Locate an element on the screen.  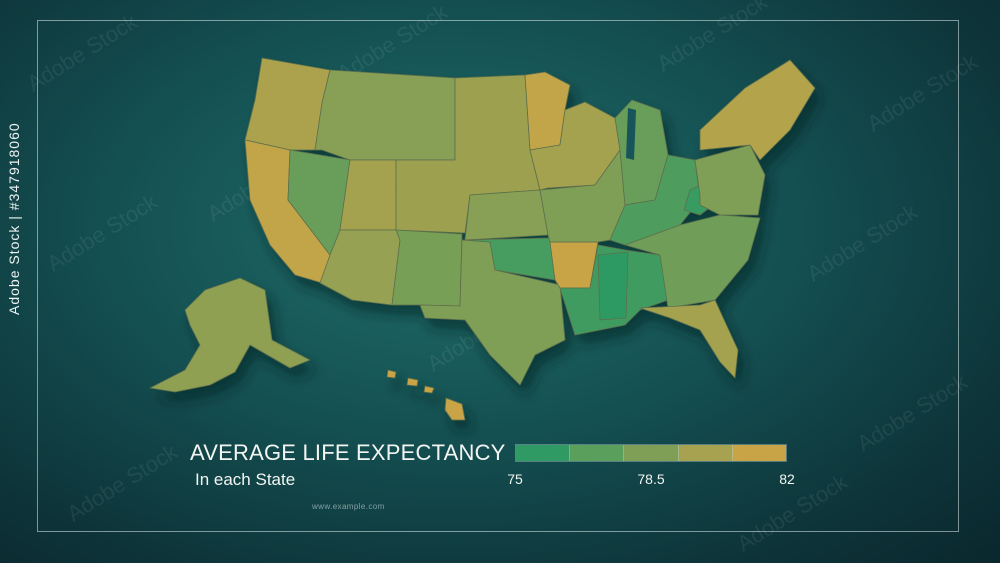
region-mississippi is located at coordinates (613, 286).